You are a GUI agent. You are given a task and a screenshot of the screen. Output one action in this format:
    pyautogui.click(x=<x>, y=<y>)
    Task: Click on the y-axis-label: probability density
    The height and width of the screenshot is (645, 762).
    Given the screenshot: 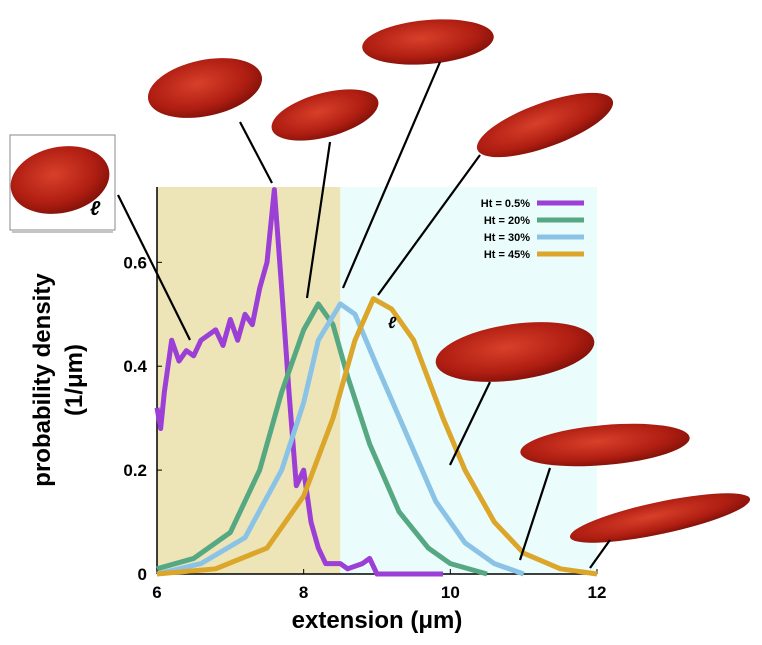 What is the action you would take?
    pyautogui.click(x=42, y=380)
    